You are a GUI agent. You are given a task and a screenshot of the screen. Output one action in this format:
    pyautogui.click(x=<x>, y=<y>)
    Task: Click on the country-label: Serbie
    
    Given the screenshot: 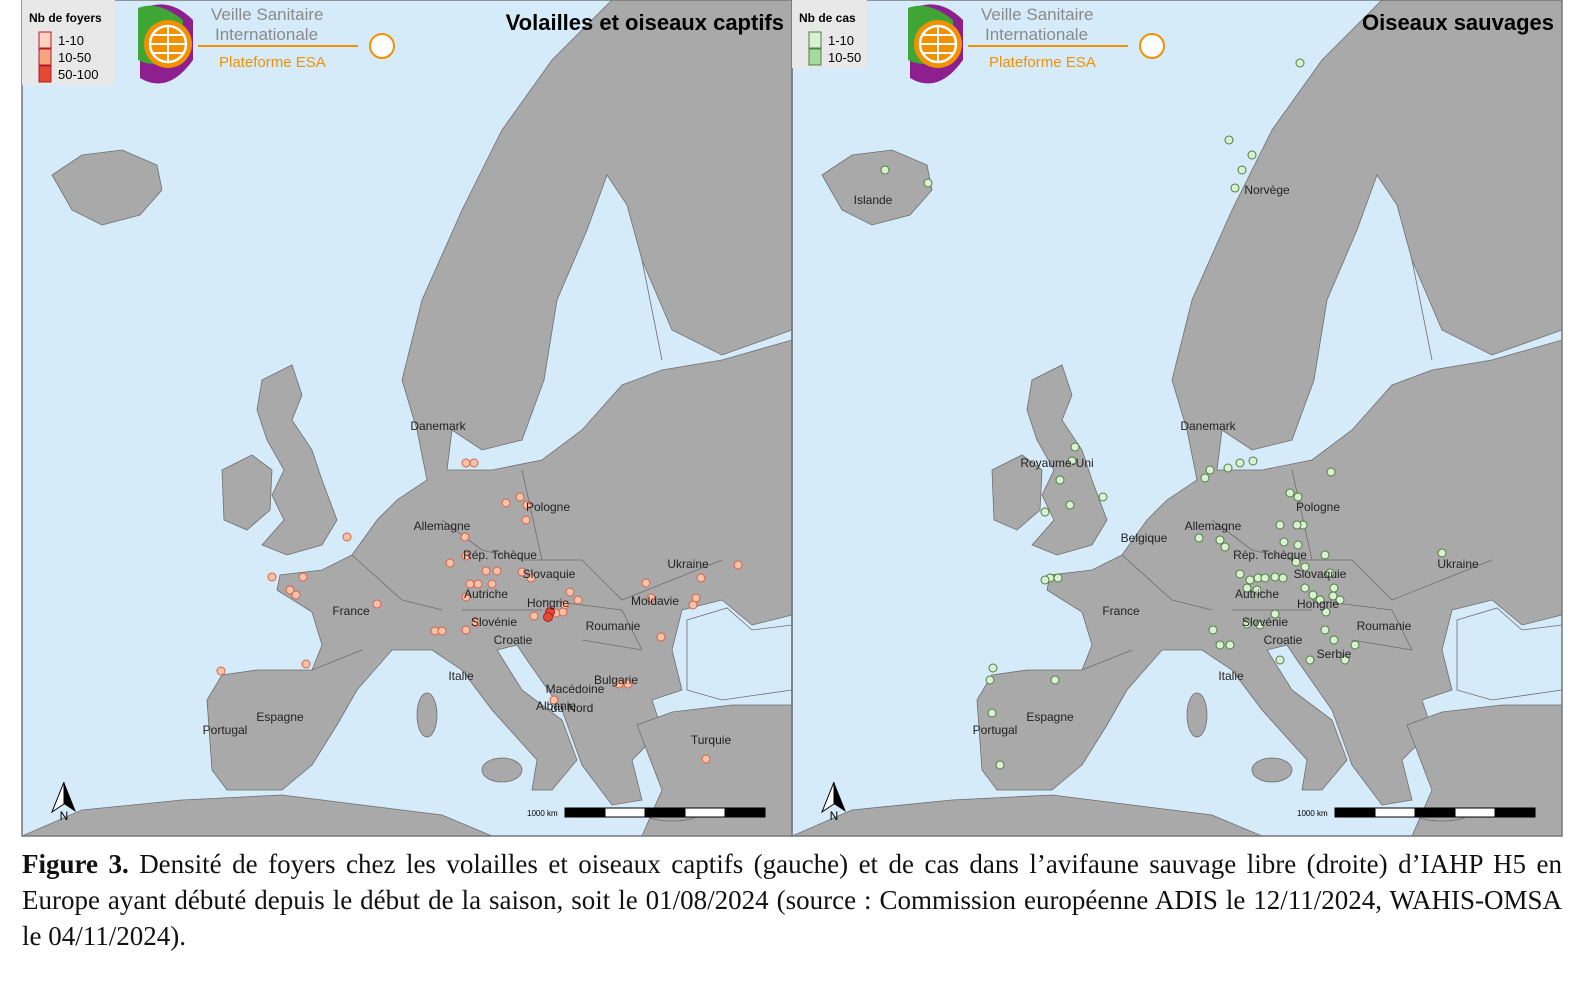 What is the action you would take?
    pyautogui.click(x=1334, y=654)
    